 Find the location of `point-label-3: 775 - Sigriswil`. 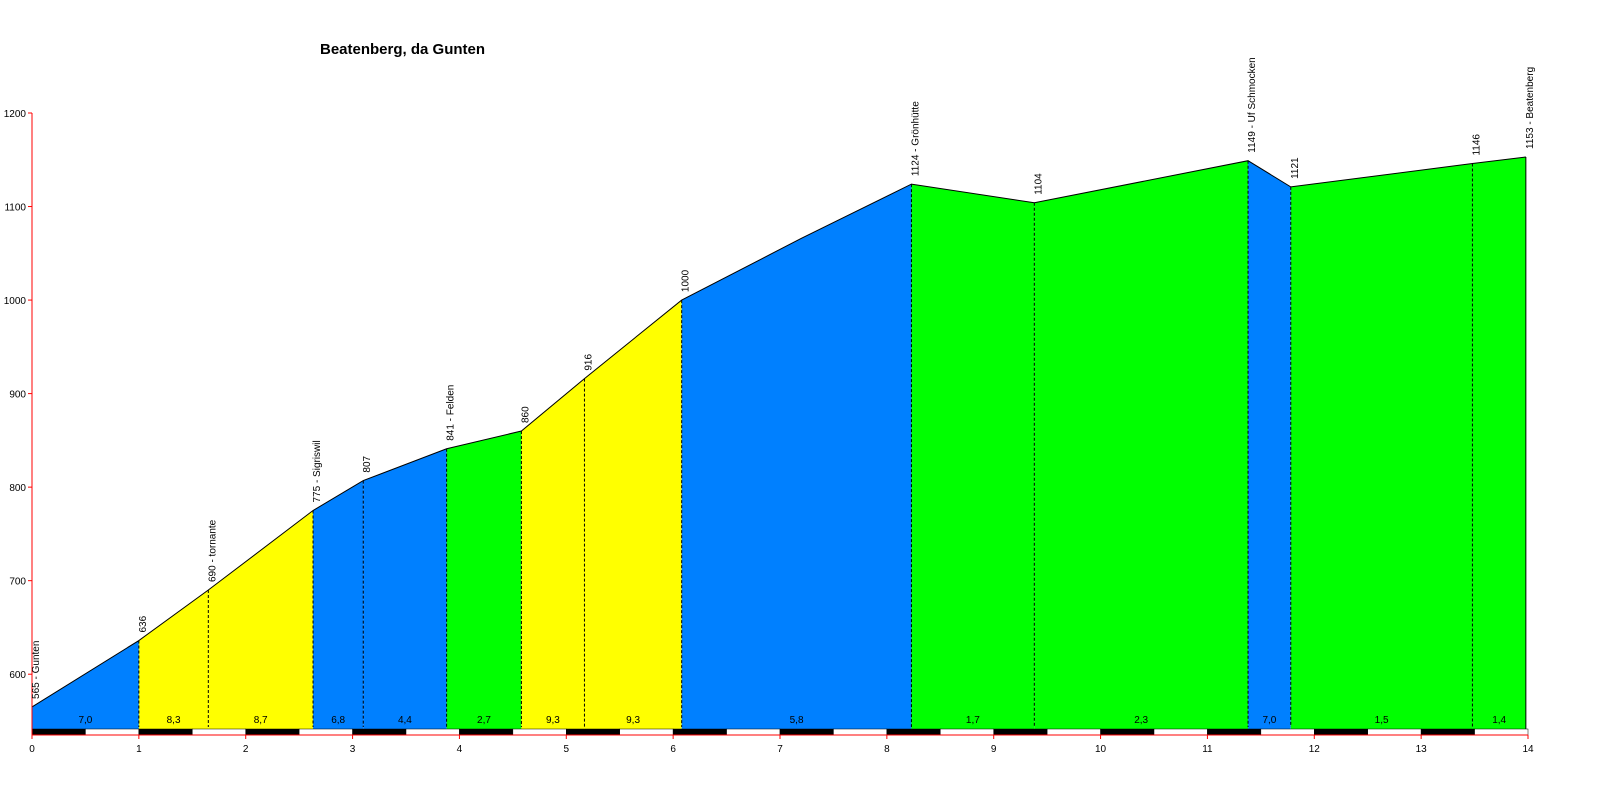

point-label-3: 775 - Sigriswil is located at coordinates (317, 471).